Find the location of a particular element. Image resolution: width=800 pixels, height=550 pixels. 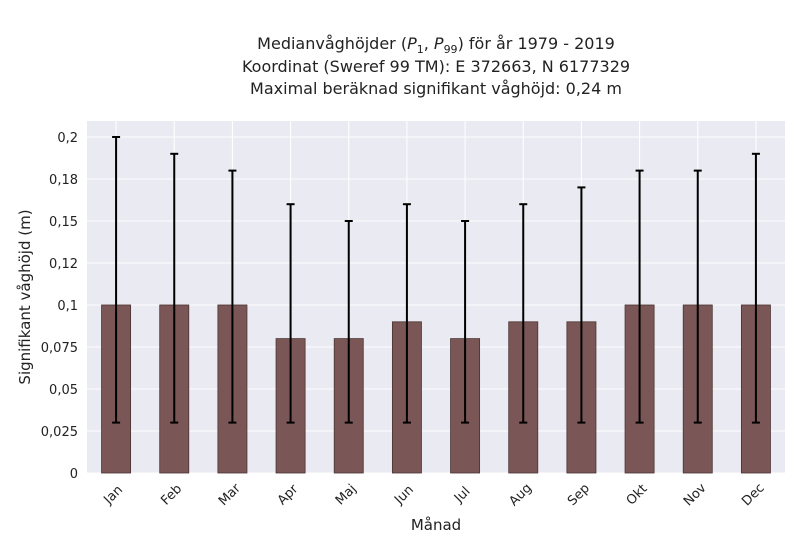

error-bar-jan is located at coordinates (116, 280).